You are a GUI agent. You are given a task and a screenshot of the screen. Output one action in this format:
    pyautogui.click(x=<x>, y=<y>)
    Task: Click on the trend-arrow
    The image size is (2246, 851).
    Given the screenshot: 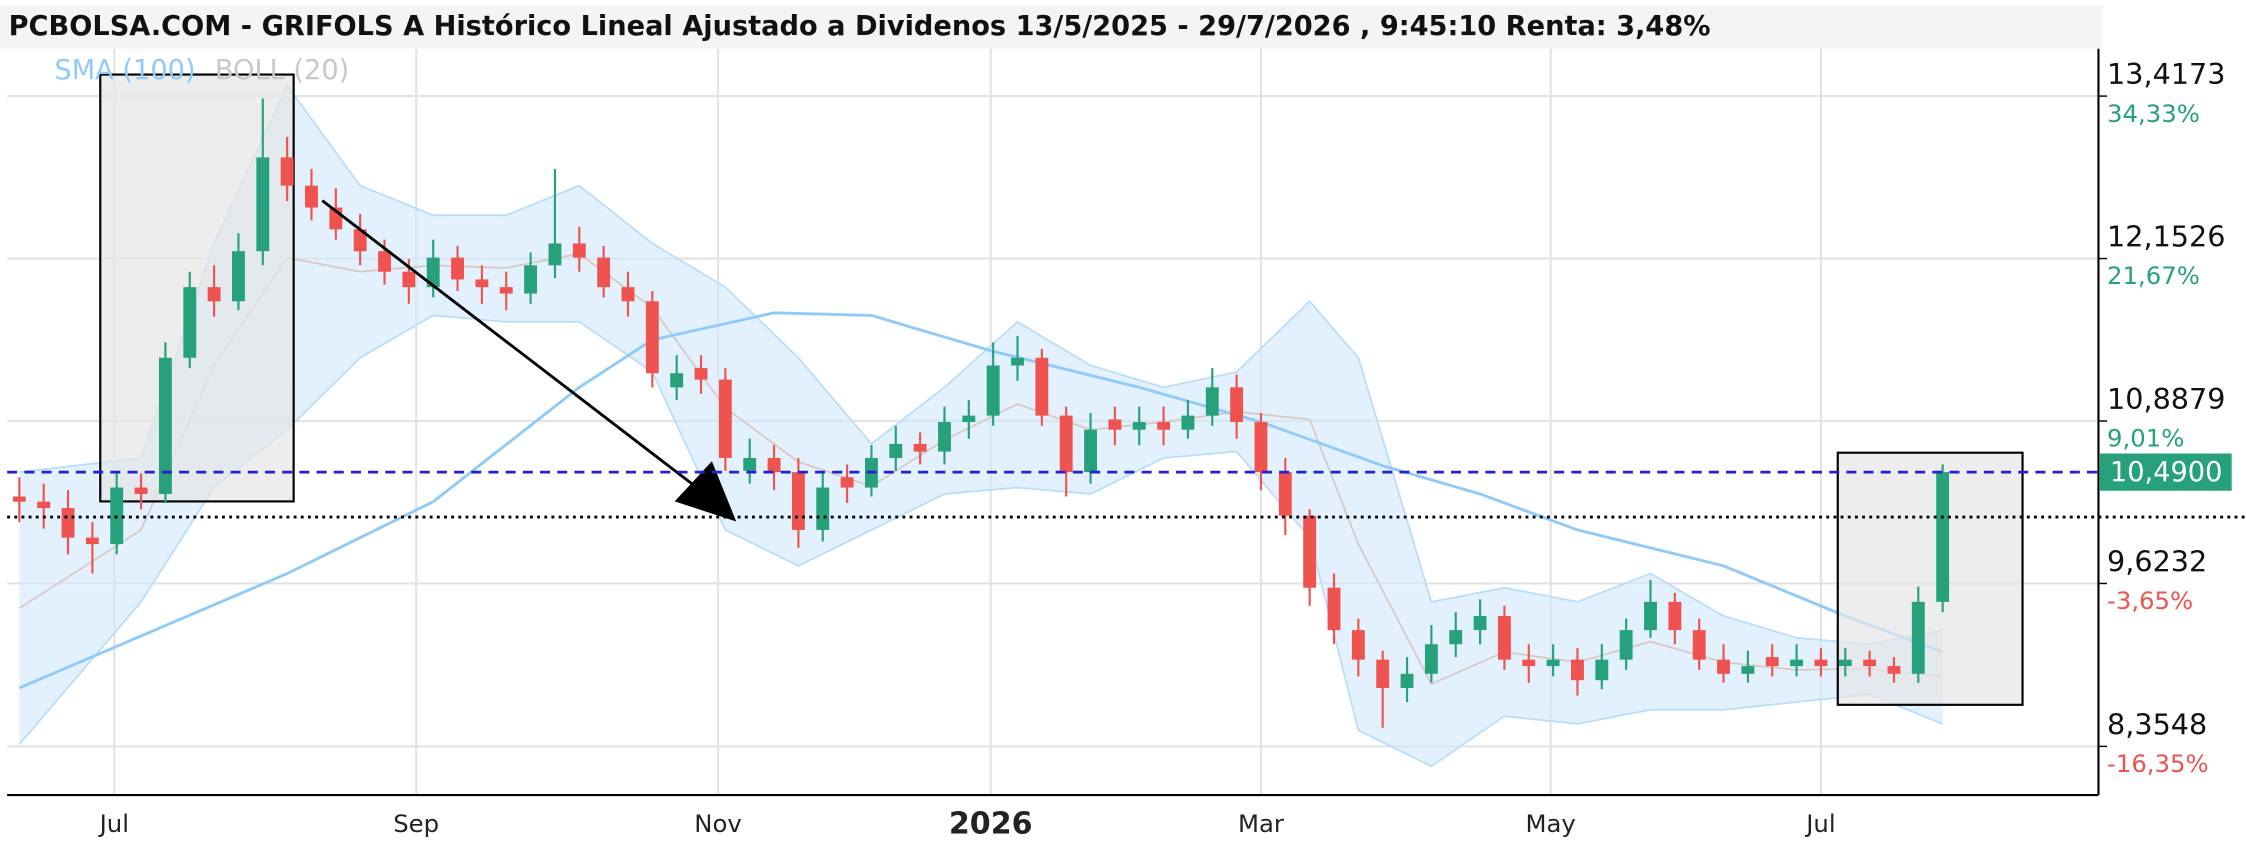 What is the action you would take?
    pyautogui.click(x=512, y=346)
    